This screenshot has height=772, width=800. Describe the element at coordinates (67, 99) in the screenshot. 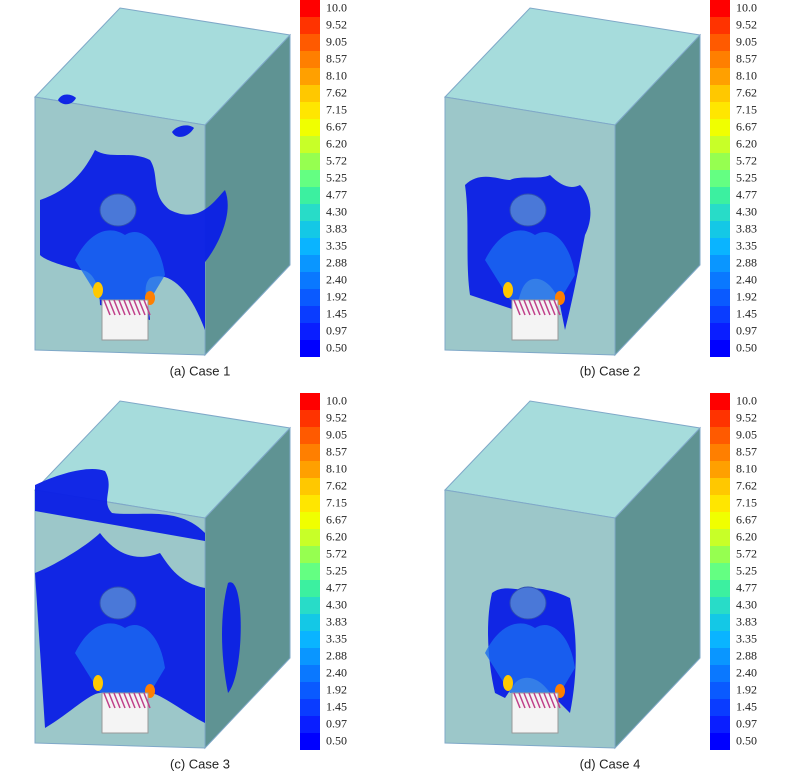

I see `contour-zone` at that location.